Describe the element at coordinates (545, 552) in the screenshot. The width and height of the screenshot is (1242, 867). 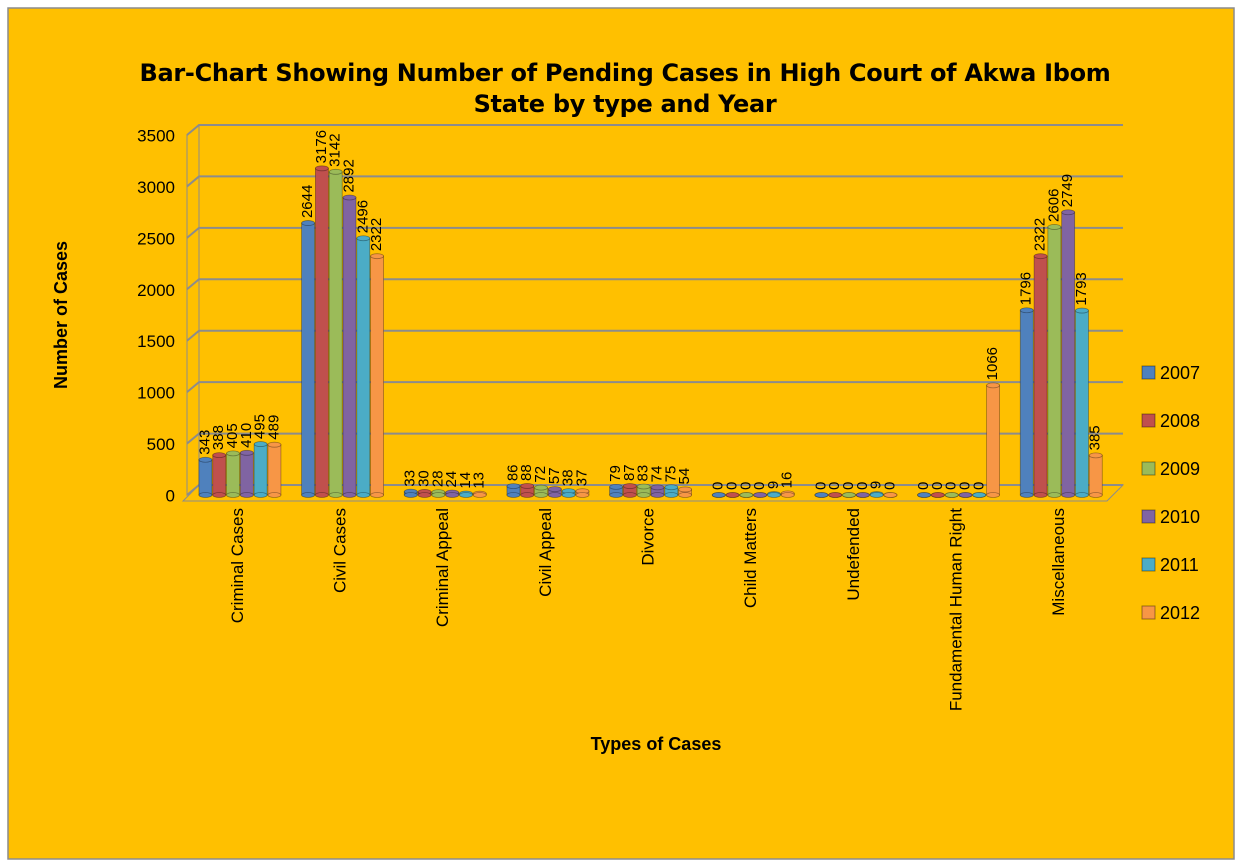
I see `x-tick-label: Civil Appeal` at that location.